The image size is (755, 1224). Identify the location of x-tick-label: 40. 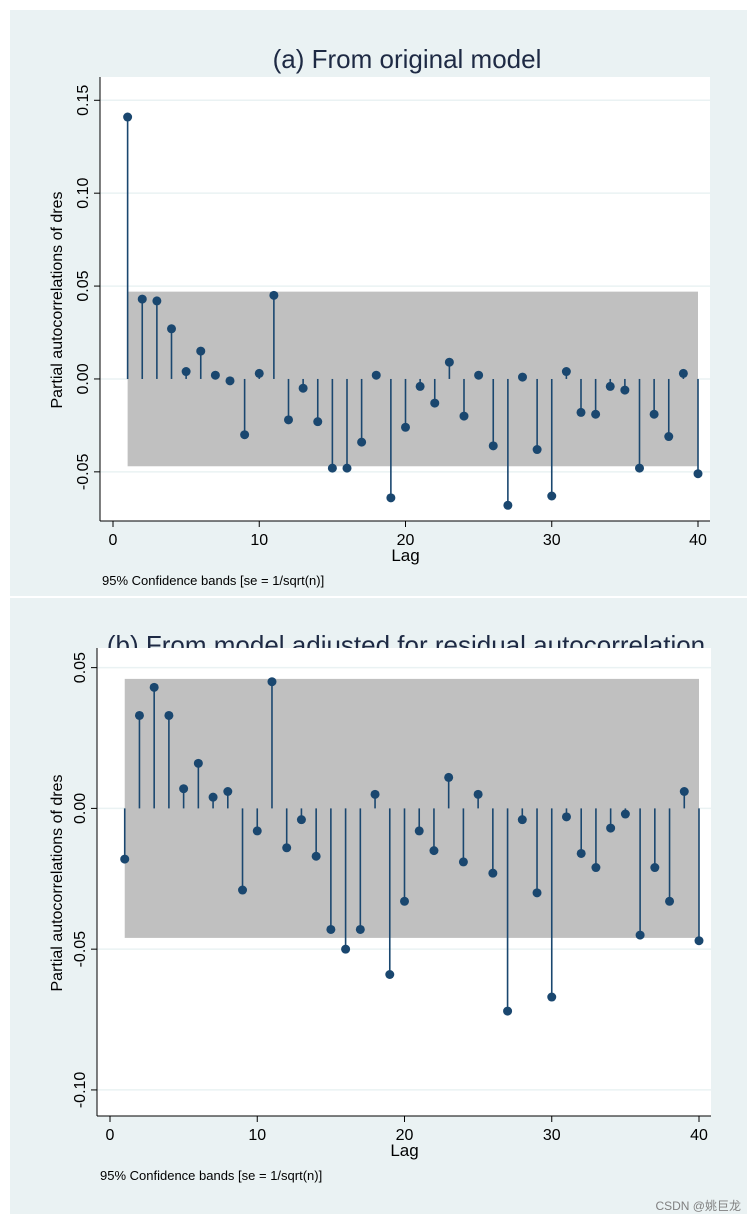
(698, 540).